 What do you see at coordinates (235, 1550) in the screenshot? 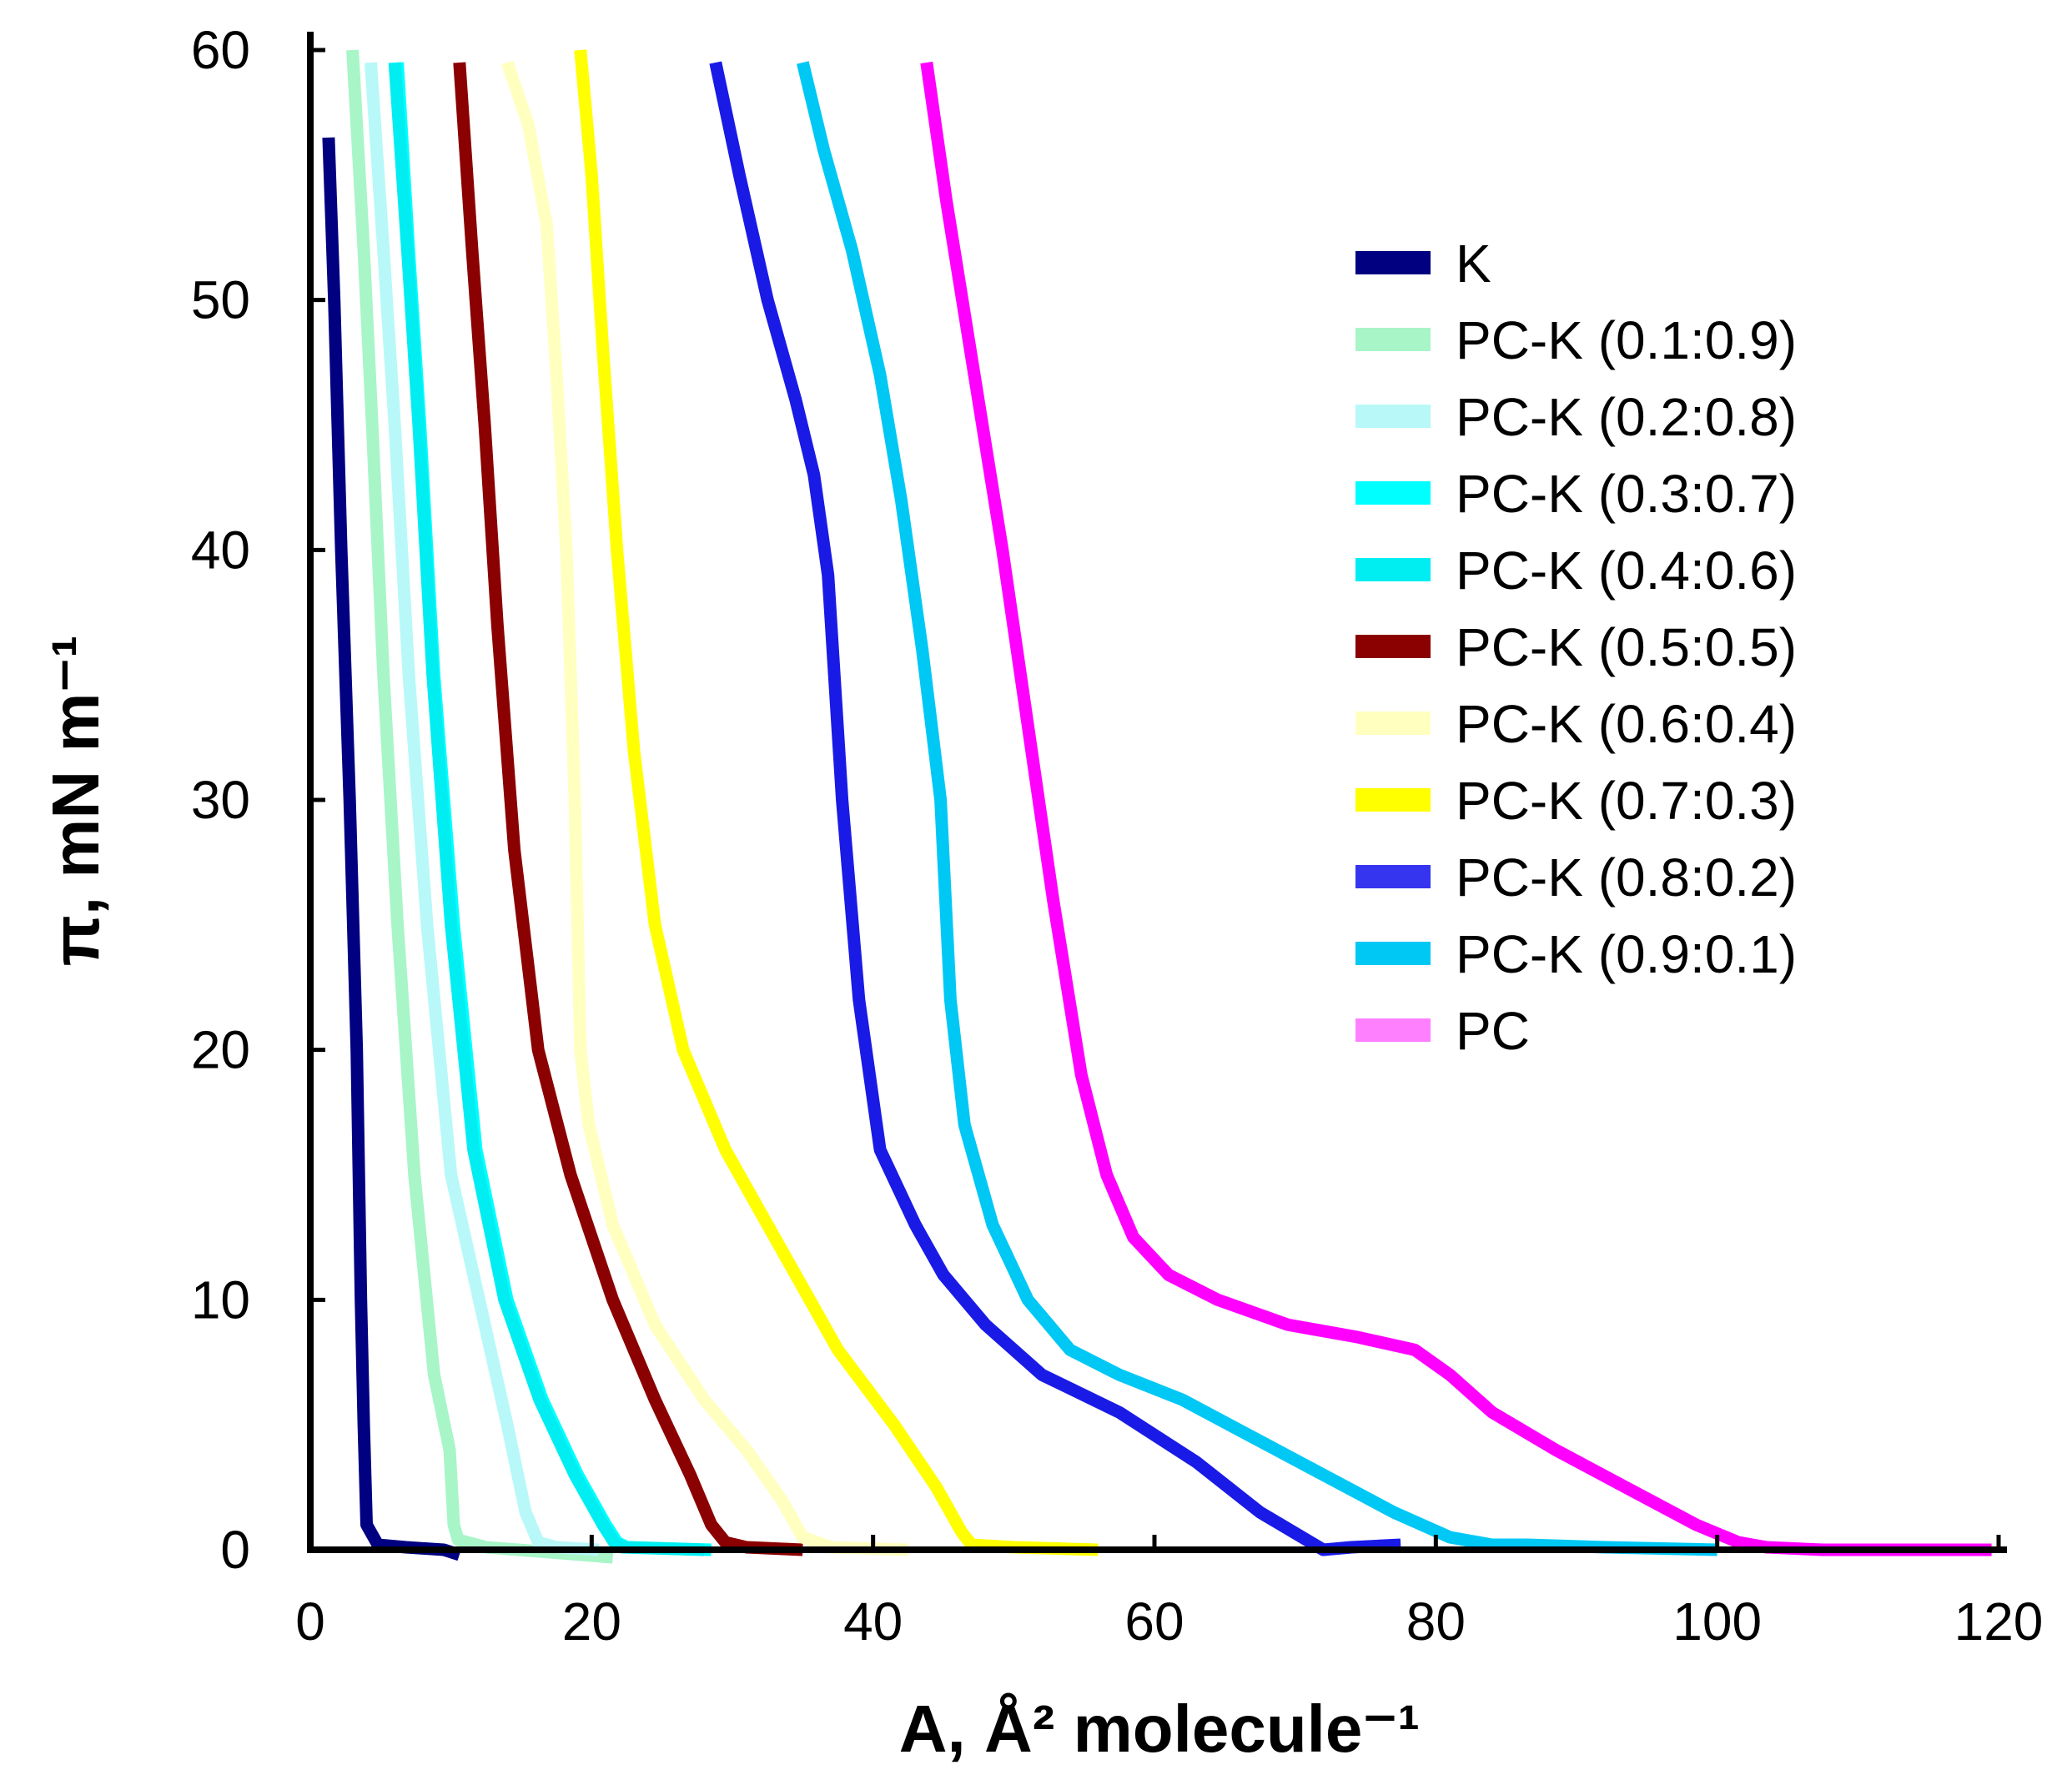
I see `y-tick-label: 0` at bounding box center [235, 1550].